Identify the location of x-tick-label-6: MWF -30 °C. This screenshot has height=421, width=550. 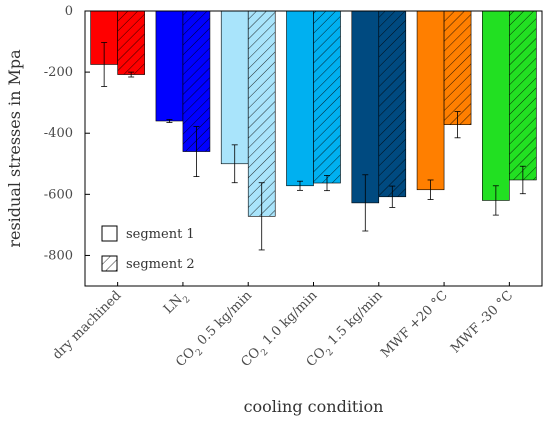
(482, 322).